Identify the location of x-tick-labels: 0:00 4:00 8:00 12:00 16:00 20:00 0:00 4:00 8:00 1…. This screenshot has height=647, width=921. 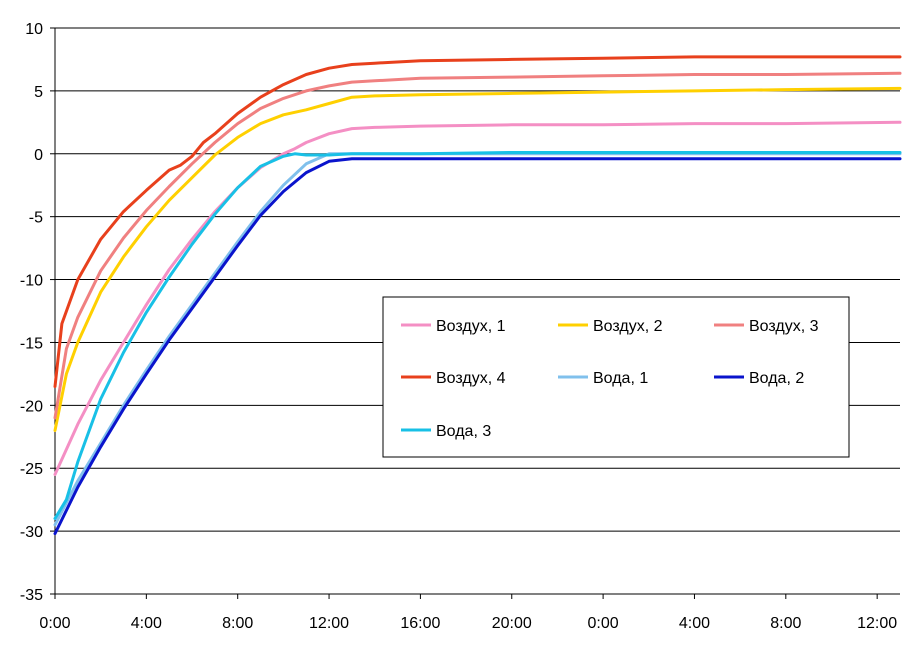
(468, 623).